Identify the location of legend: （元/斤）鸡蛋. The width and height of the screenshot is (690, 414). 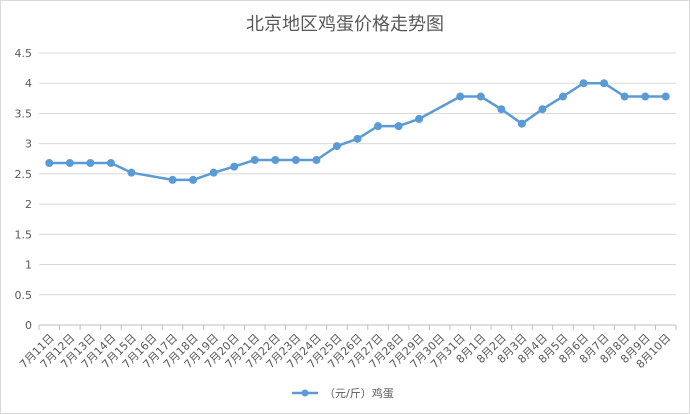
(343, 393).